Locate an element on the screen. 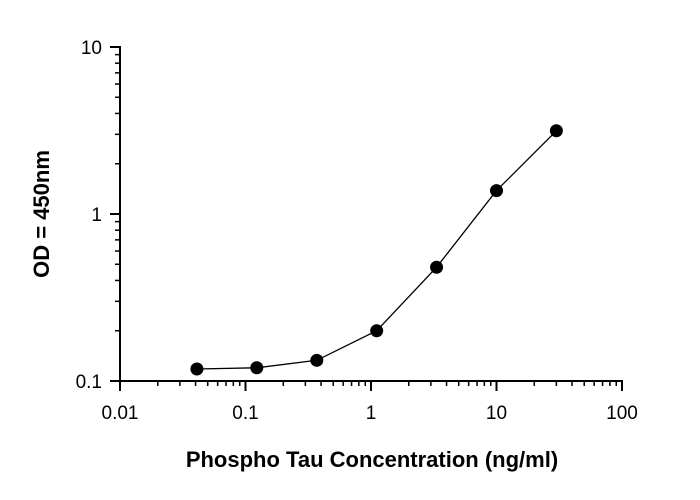  y-tick-label: 1 is located at coordinates (96, 215).